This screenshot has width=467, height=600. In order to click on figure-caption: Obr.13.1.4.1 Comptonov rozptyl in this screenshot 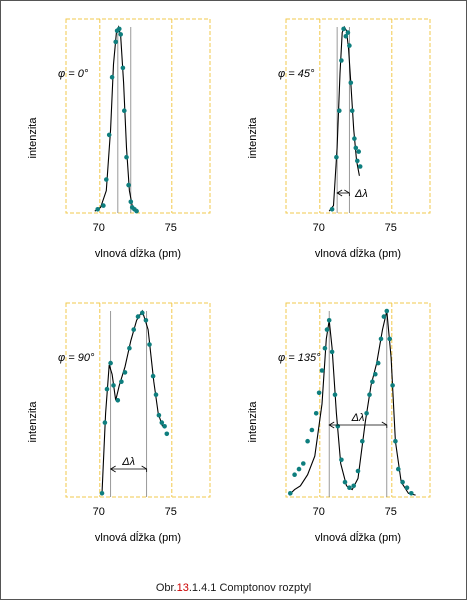, I will do `click(233, 588)`.